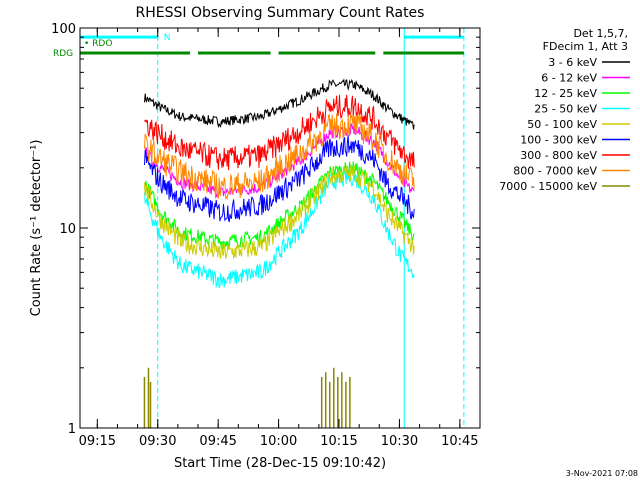  I want to click on legend-header: FDecim 1, Att 3, so click(585, 46).